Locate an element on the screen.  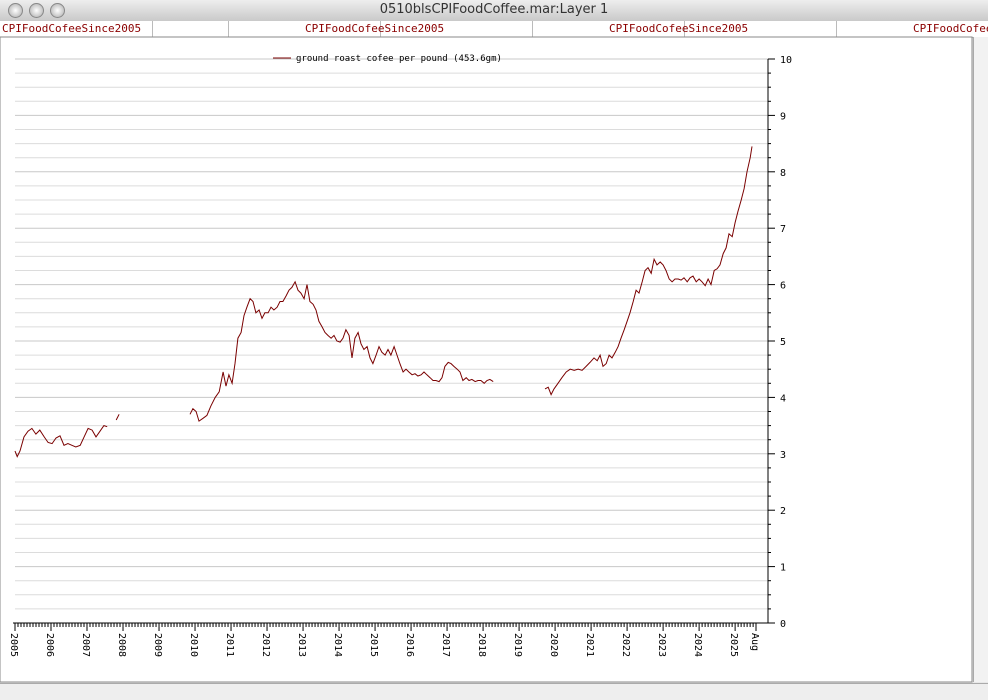
x-tick-label: 2016 is located at coordinates (409, 645).